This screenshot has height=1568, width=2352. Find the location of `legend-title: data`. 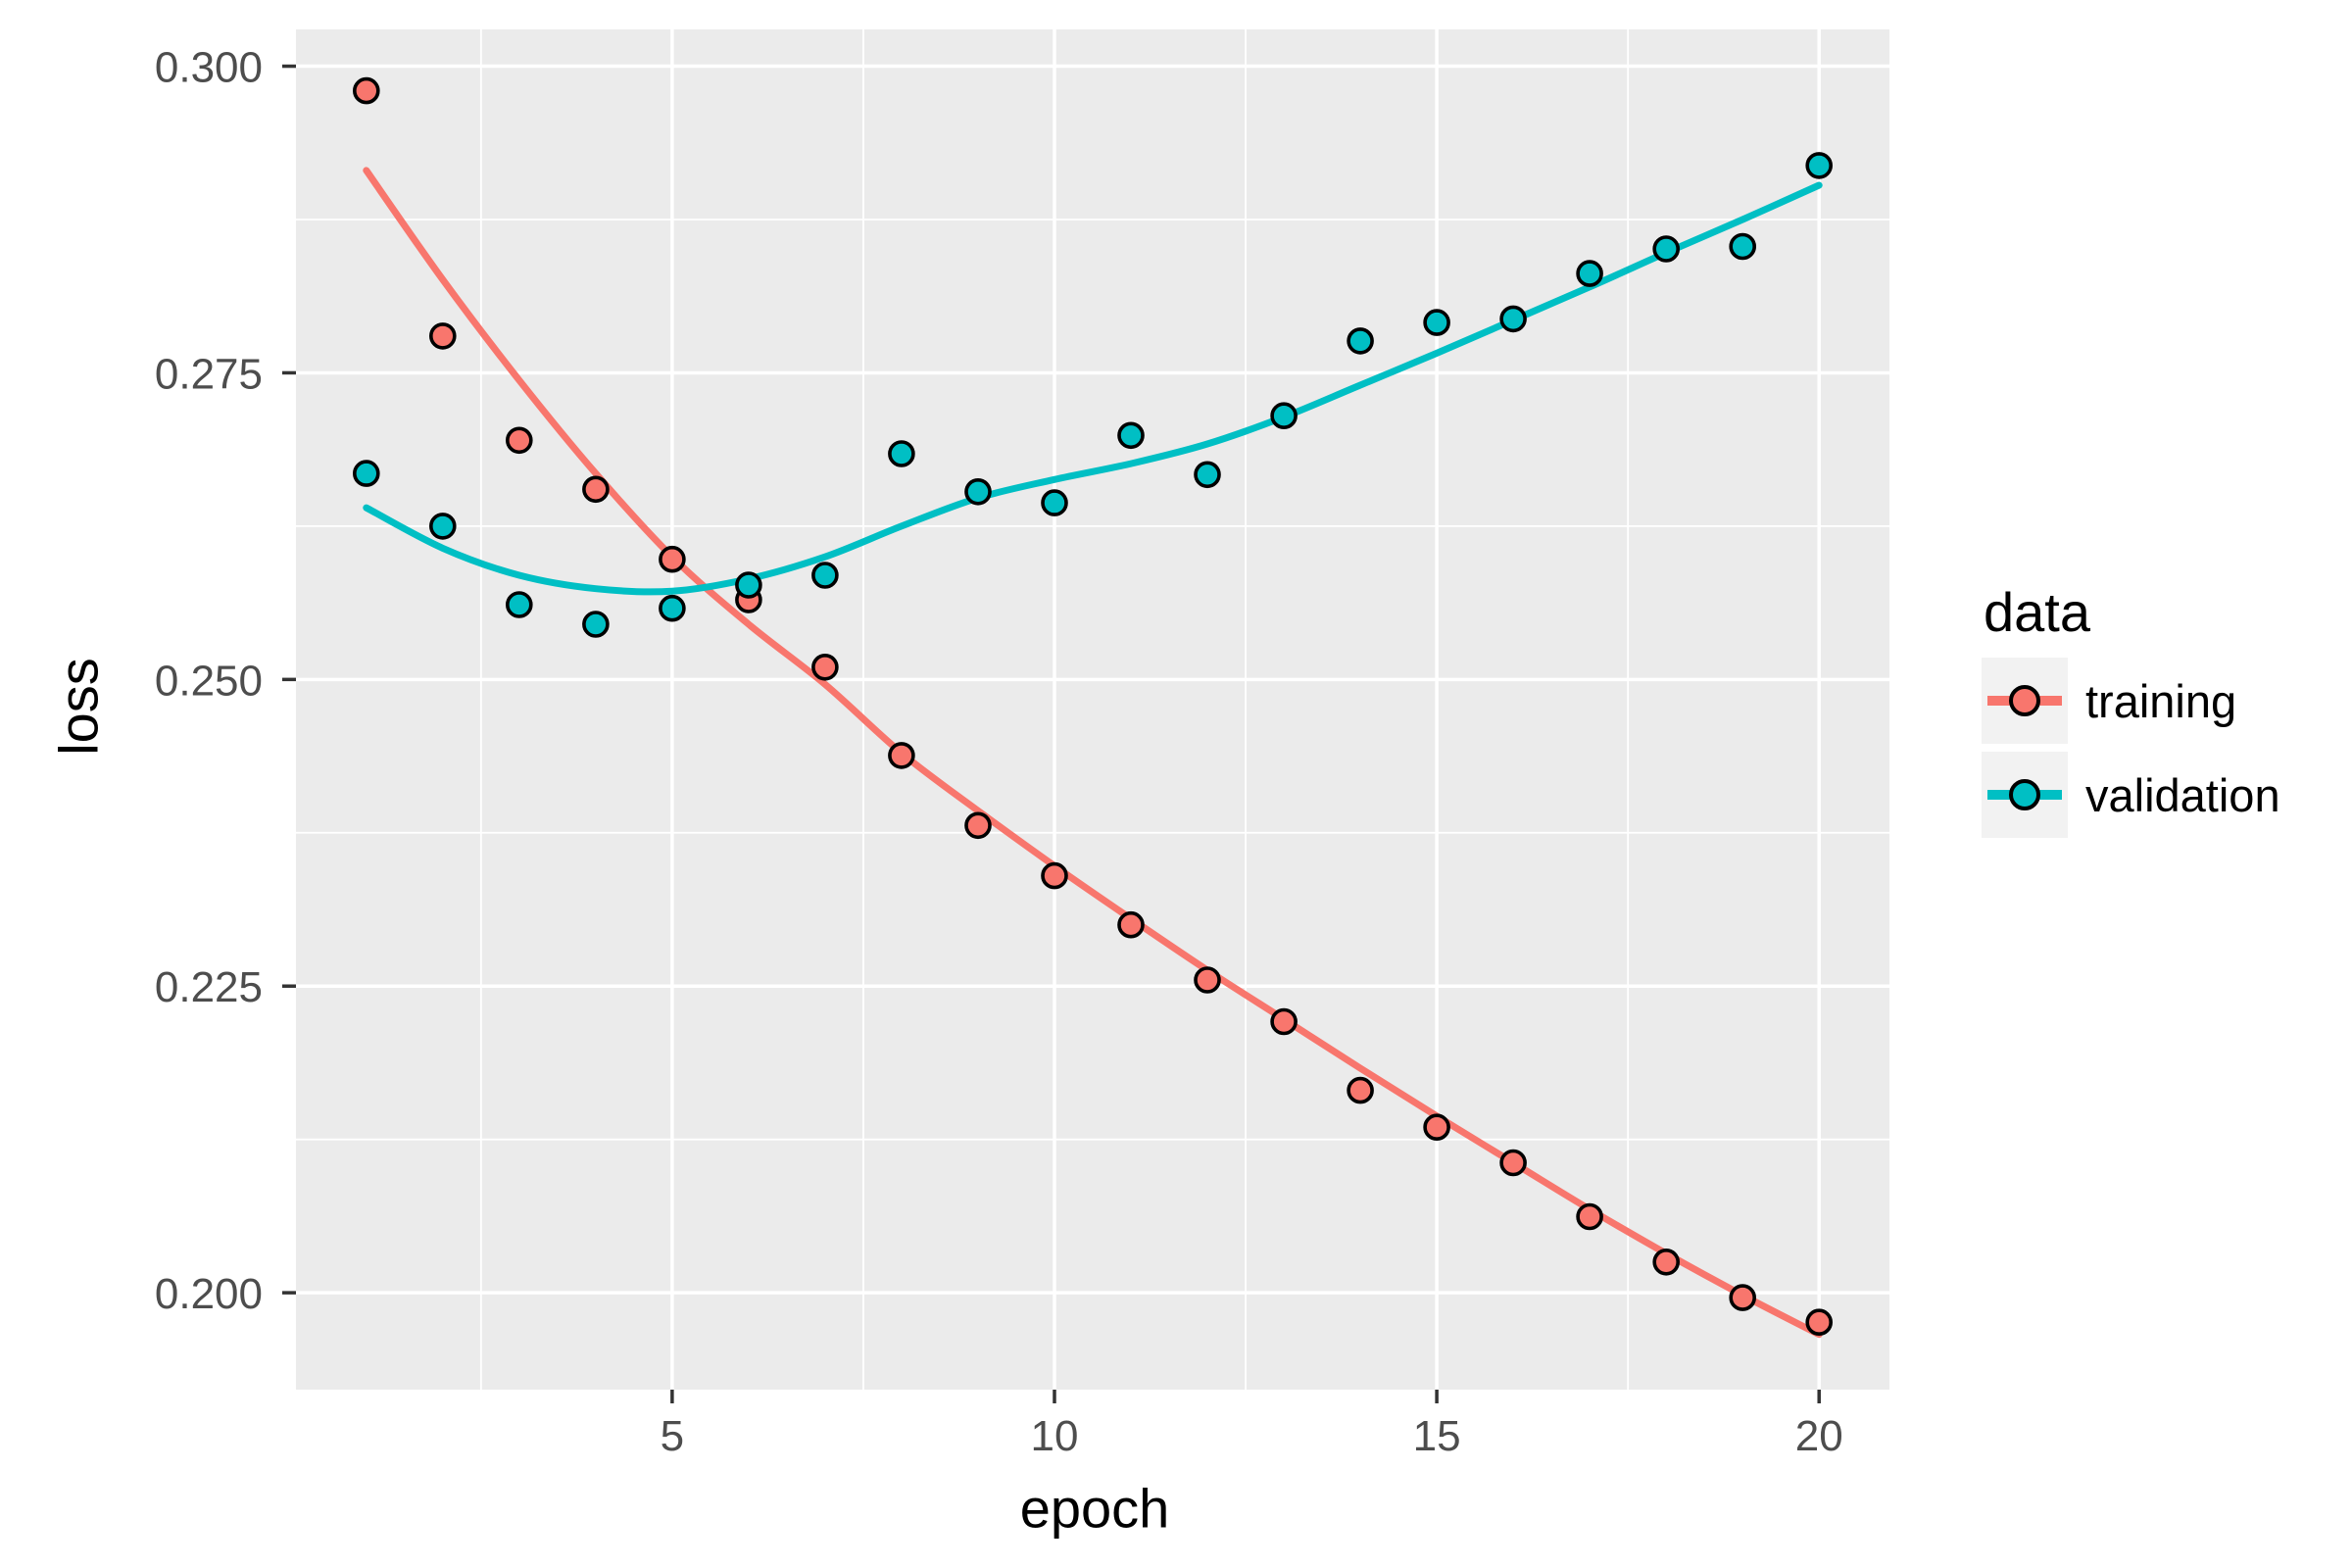

legend-title: data is located at coordinates (2037, 612).